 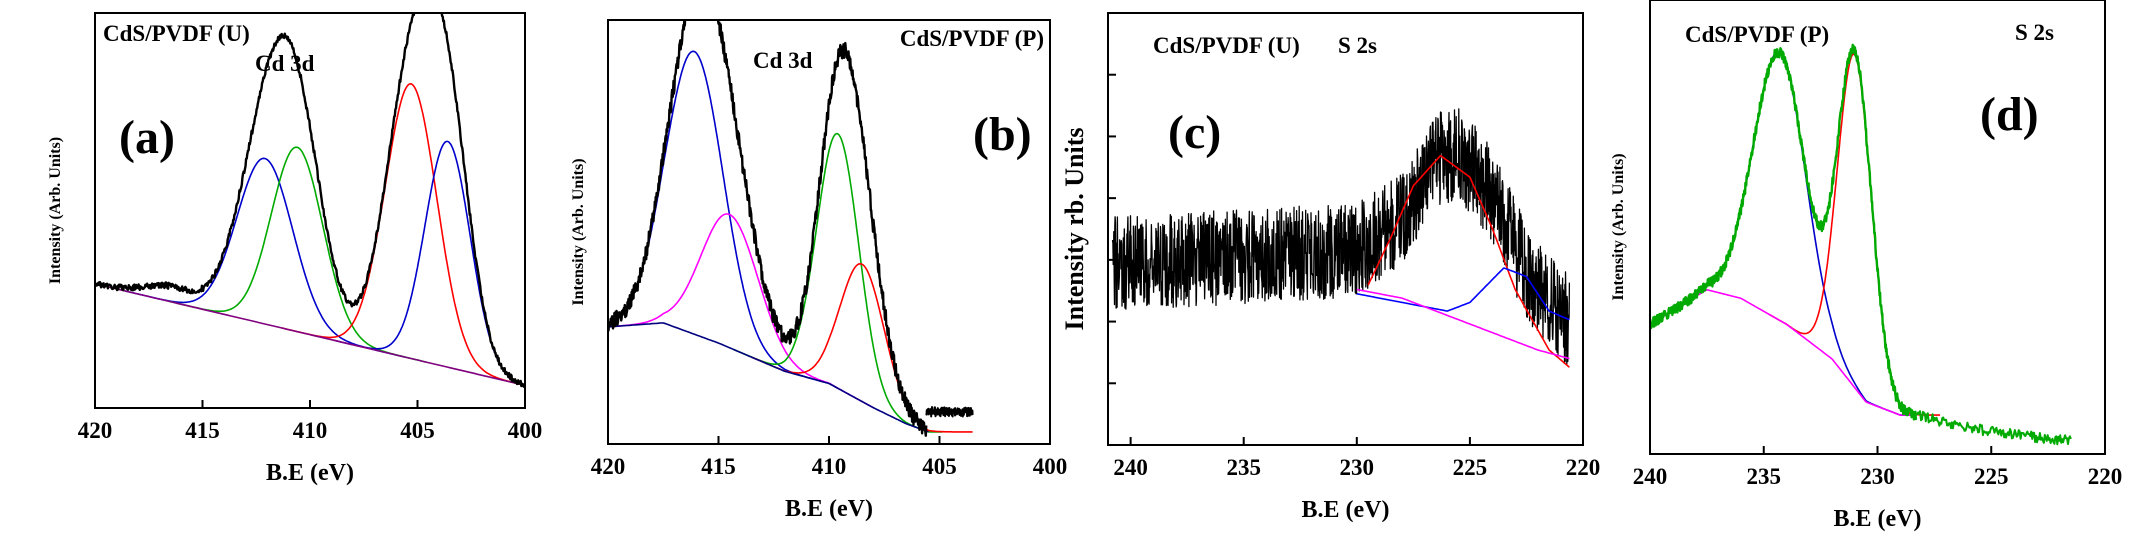 What do you see at coordinates (1074, 229) in the screenshot?
I see `y-axis-label: Intensity rb. Units` at bounding box center [1074, 229].